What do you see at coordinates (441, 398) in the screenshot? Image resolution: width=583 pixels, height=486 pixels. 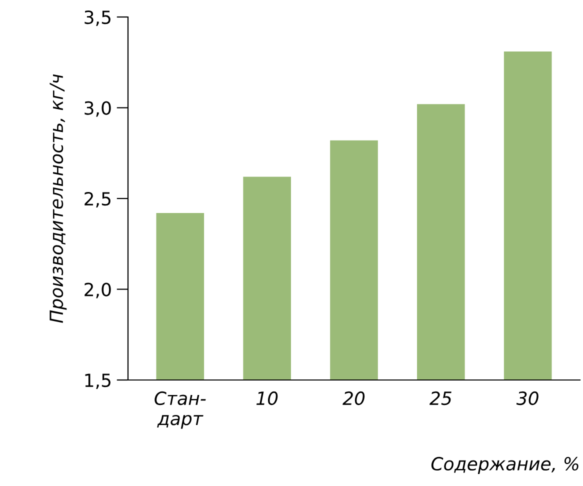 I see `x-tick-label: 25` at bounding box center [441, 398].